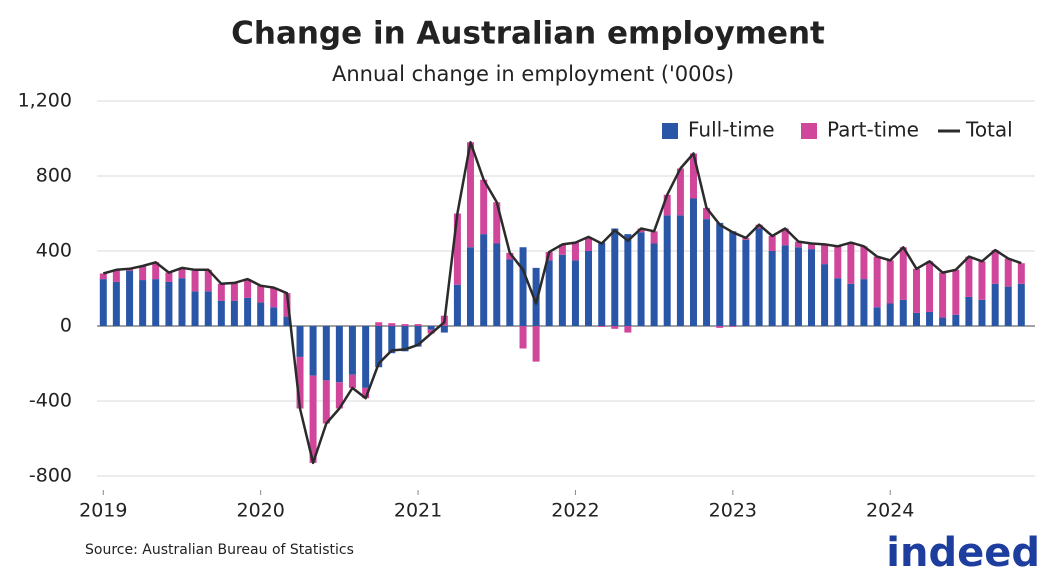  What do you see at coordinates (50, 476) in the screenshot?
I see `y-tick-label: -800` at bounding box center [50, 476].